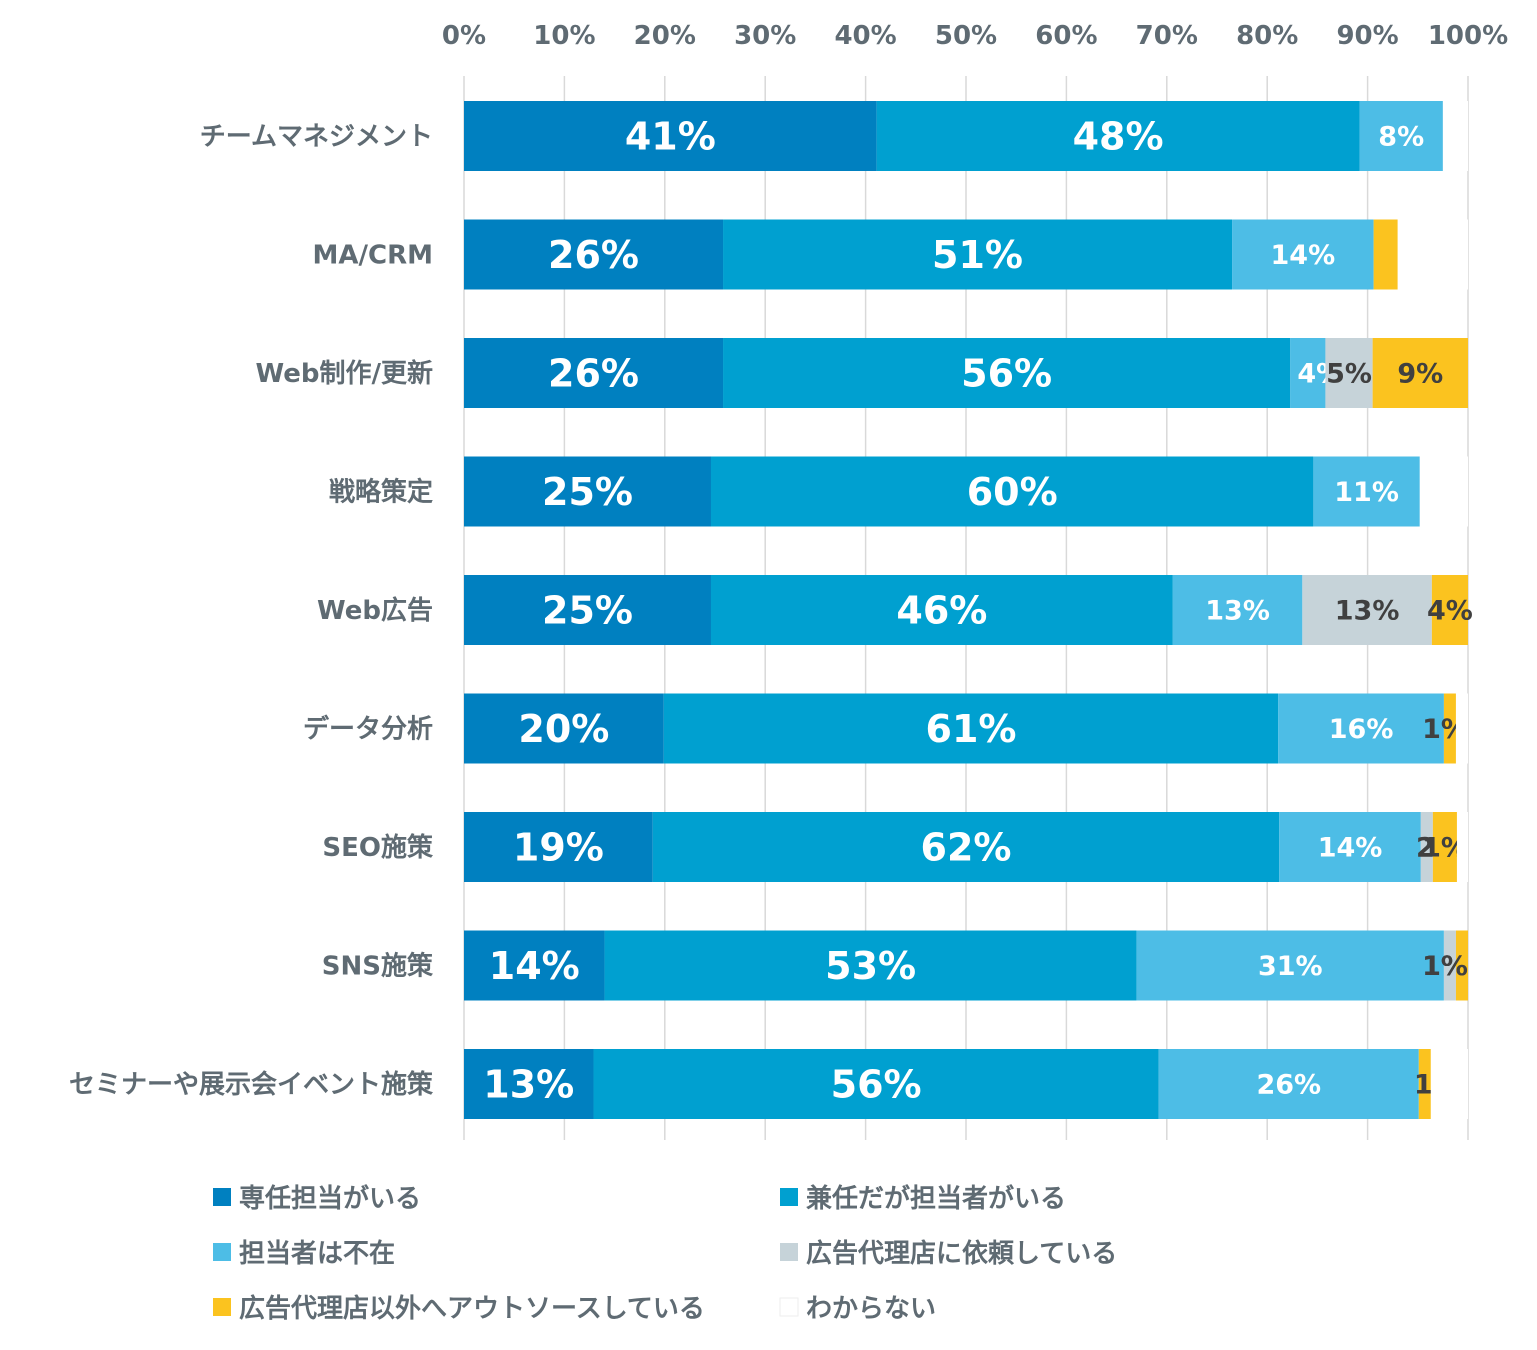 The height and width of the screenshot is (1350, 1537). I want to click on x-tick-label: 100%, so click(1468, 36).